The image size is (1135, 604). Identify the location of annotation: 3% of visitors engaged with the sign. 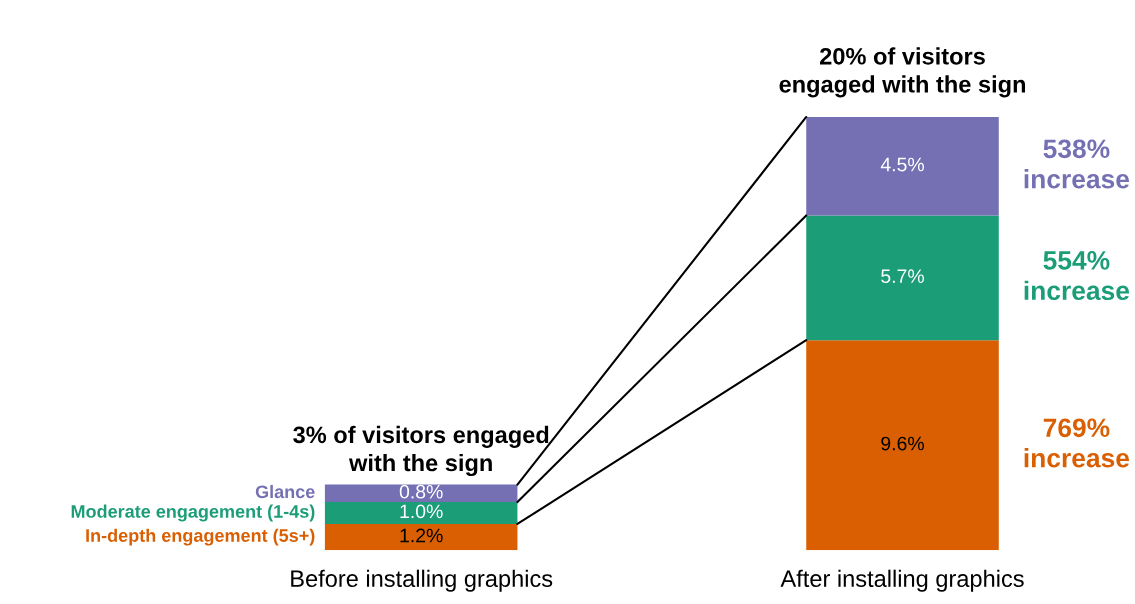
(421, 451).